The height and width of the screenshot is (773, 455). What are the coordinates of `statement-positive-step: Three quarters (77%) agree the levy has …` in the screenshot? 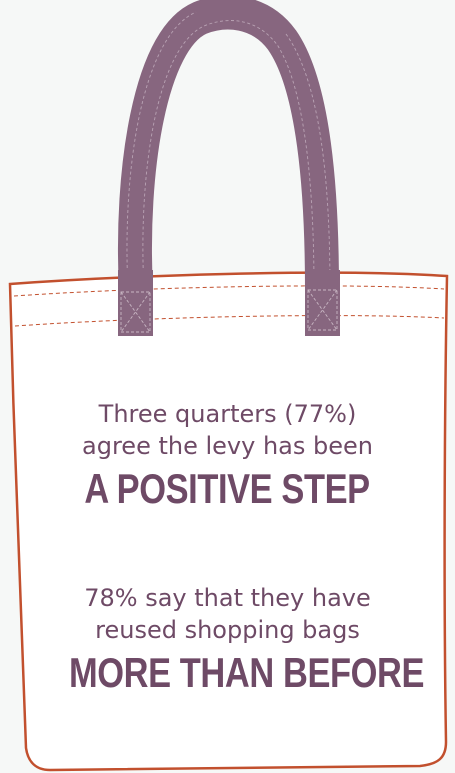 It's located at (227, 455).